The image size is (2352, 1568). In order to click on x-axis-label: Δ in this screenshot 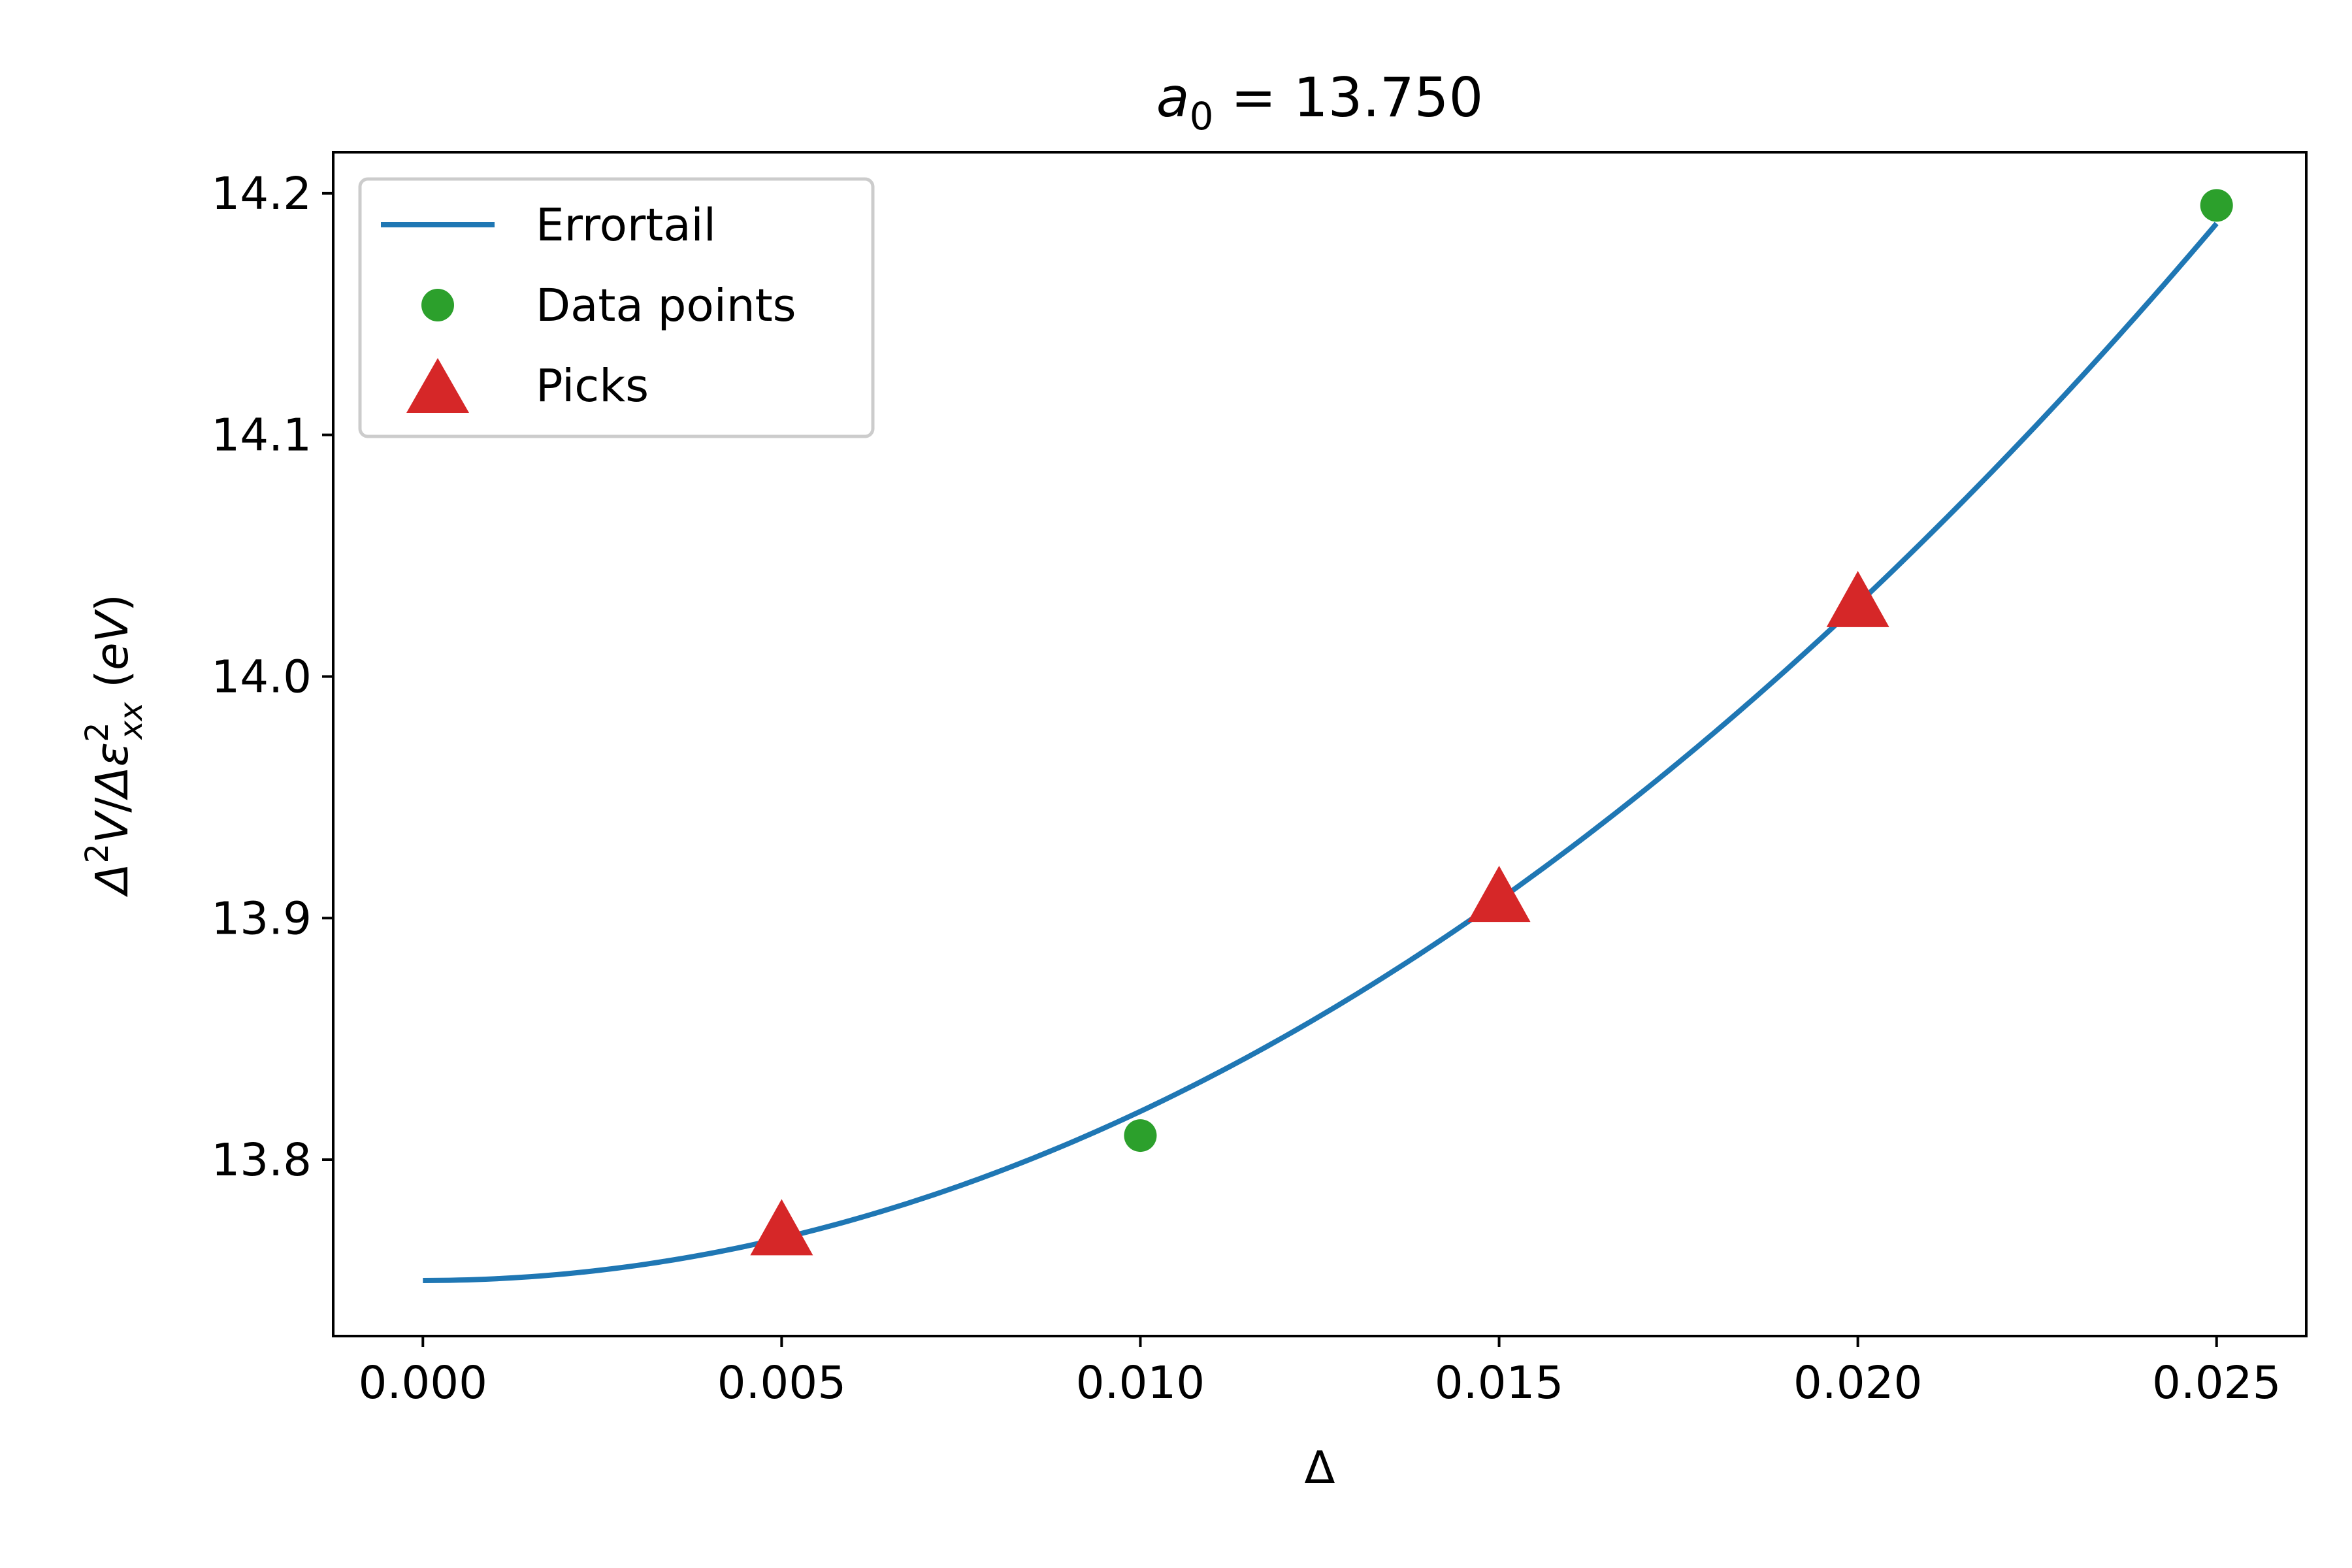, I will do `click(1319, 1468)`.